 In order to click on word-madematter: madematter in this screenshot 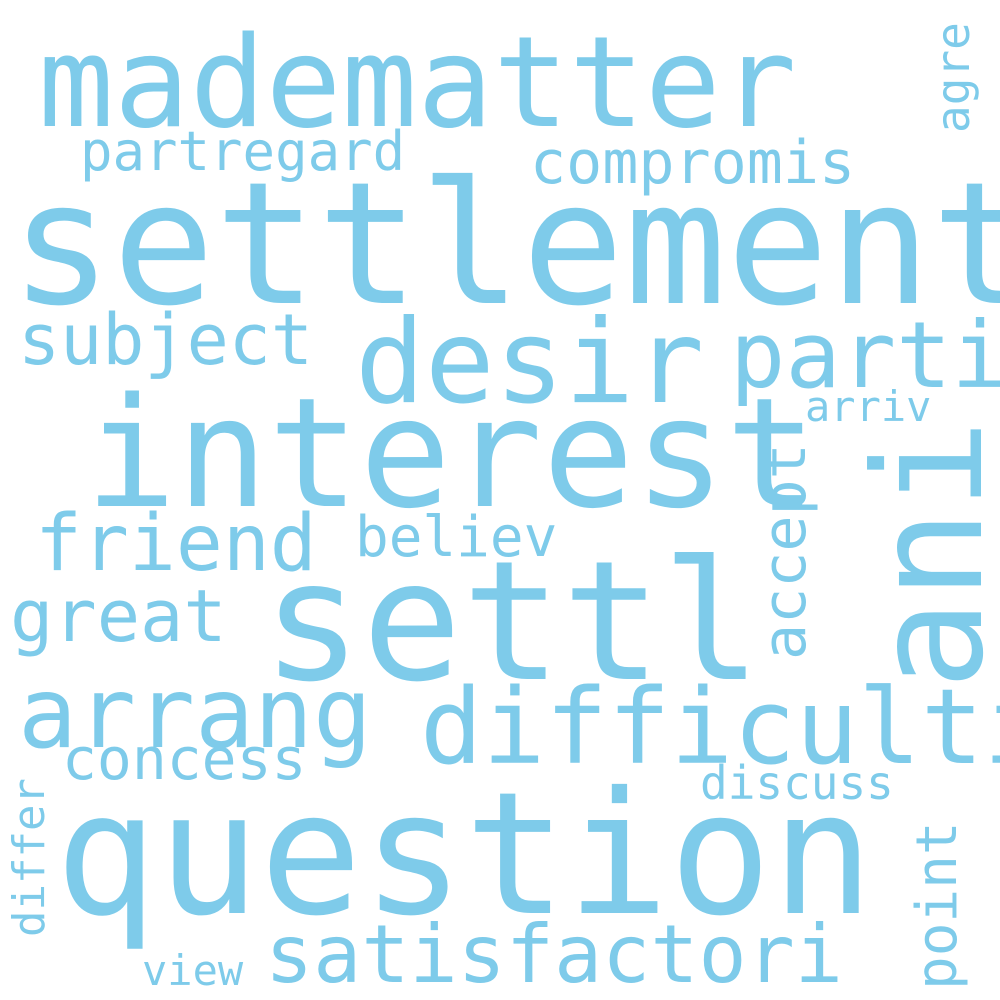, I will do `click(417, 82)`.